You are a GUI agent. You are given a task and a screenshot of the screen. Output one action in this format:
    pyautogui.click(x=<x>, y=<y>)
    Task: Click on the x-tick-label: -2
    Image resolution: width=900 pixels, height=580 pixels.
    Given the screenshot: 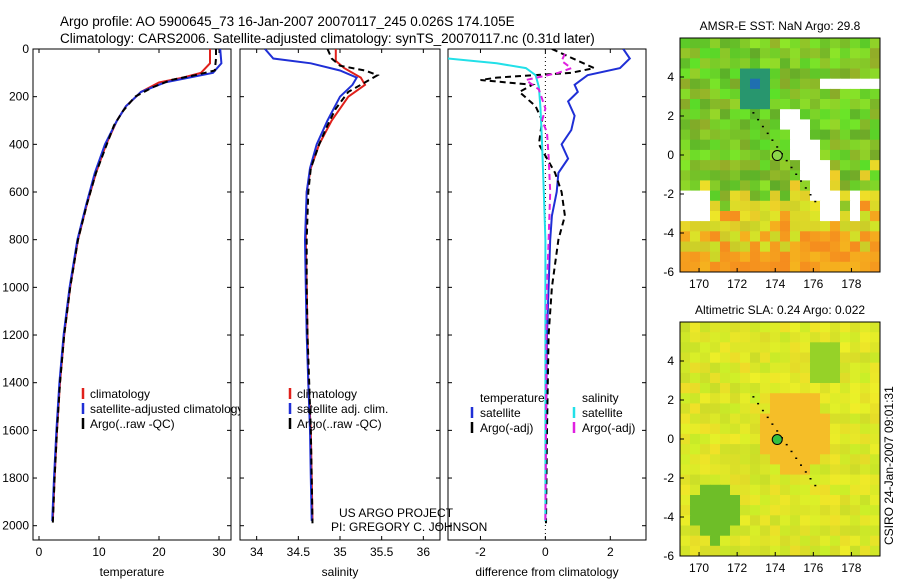 What is the action you would take?
    pyautogui.click(x=480, y=552)
    